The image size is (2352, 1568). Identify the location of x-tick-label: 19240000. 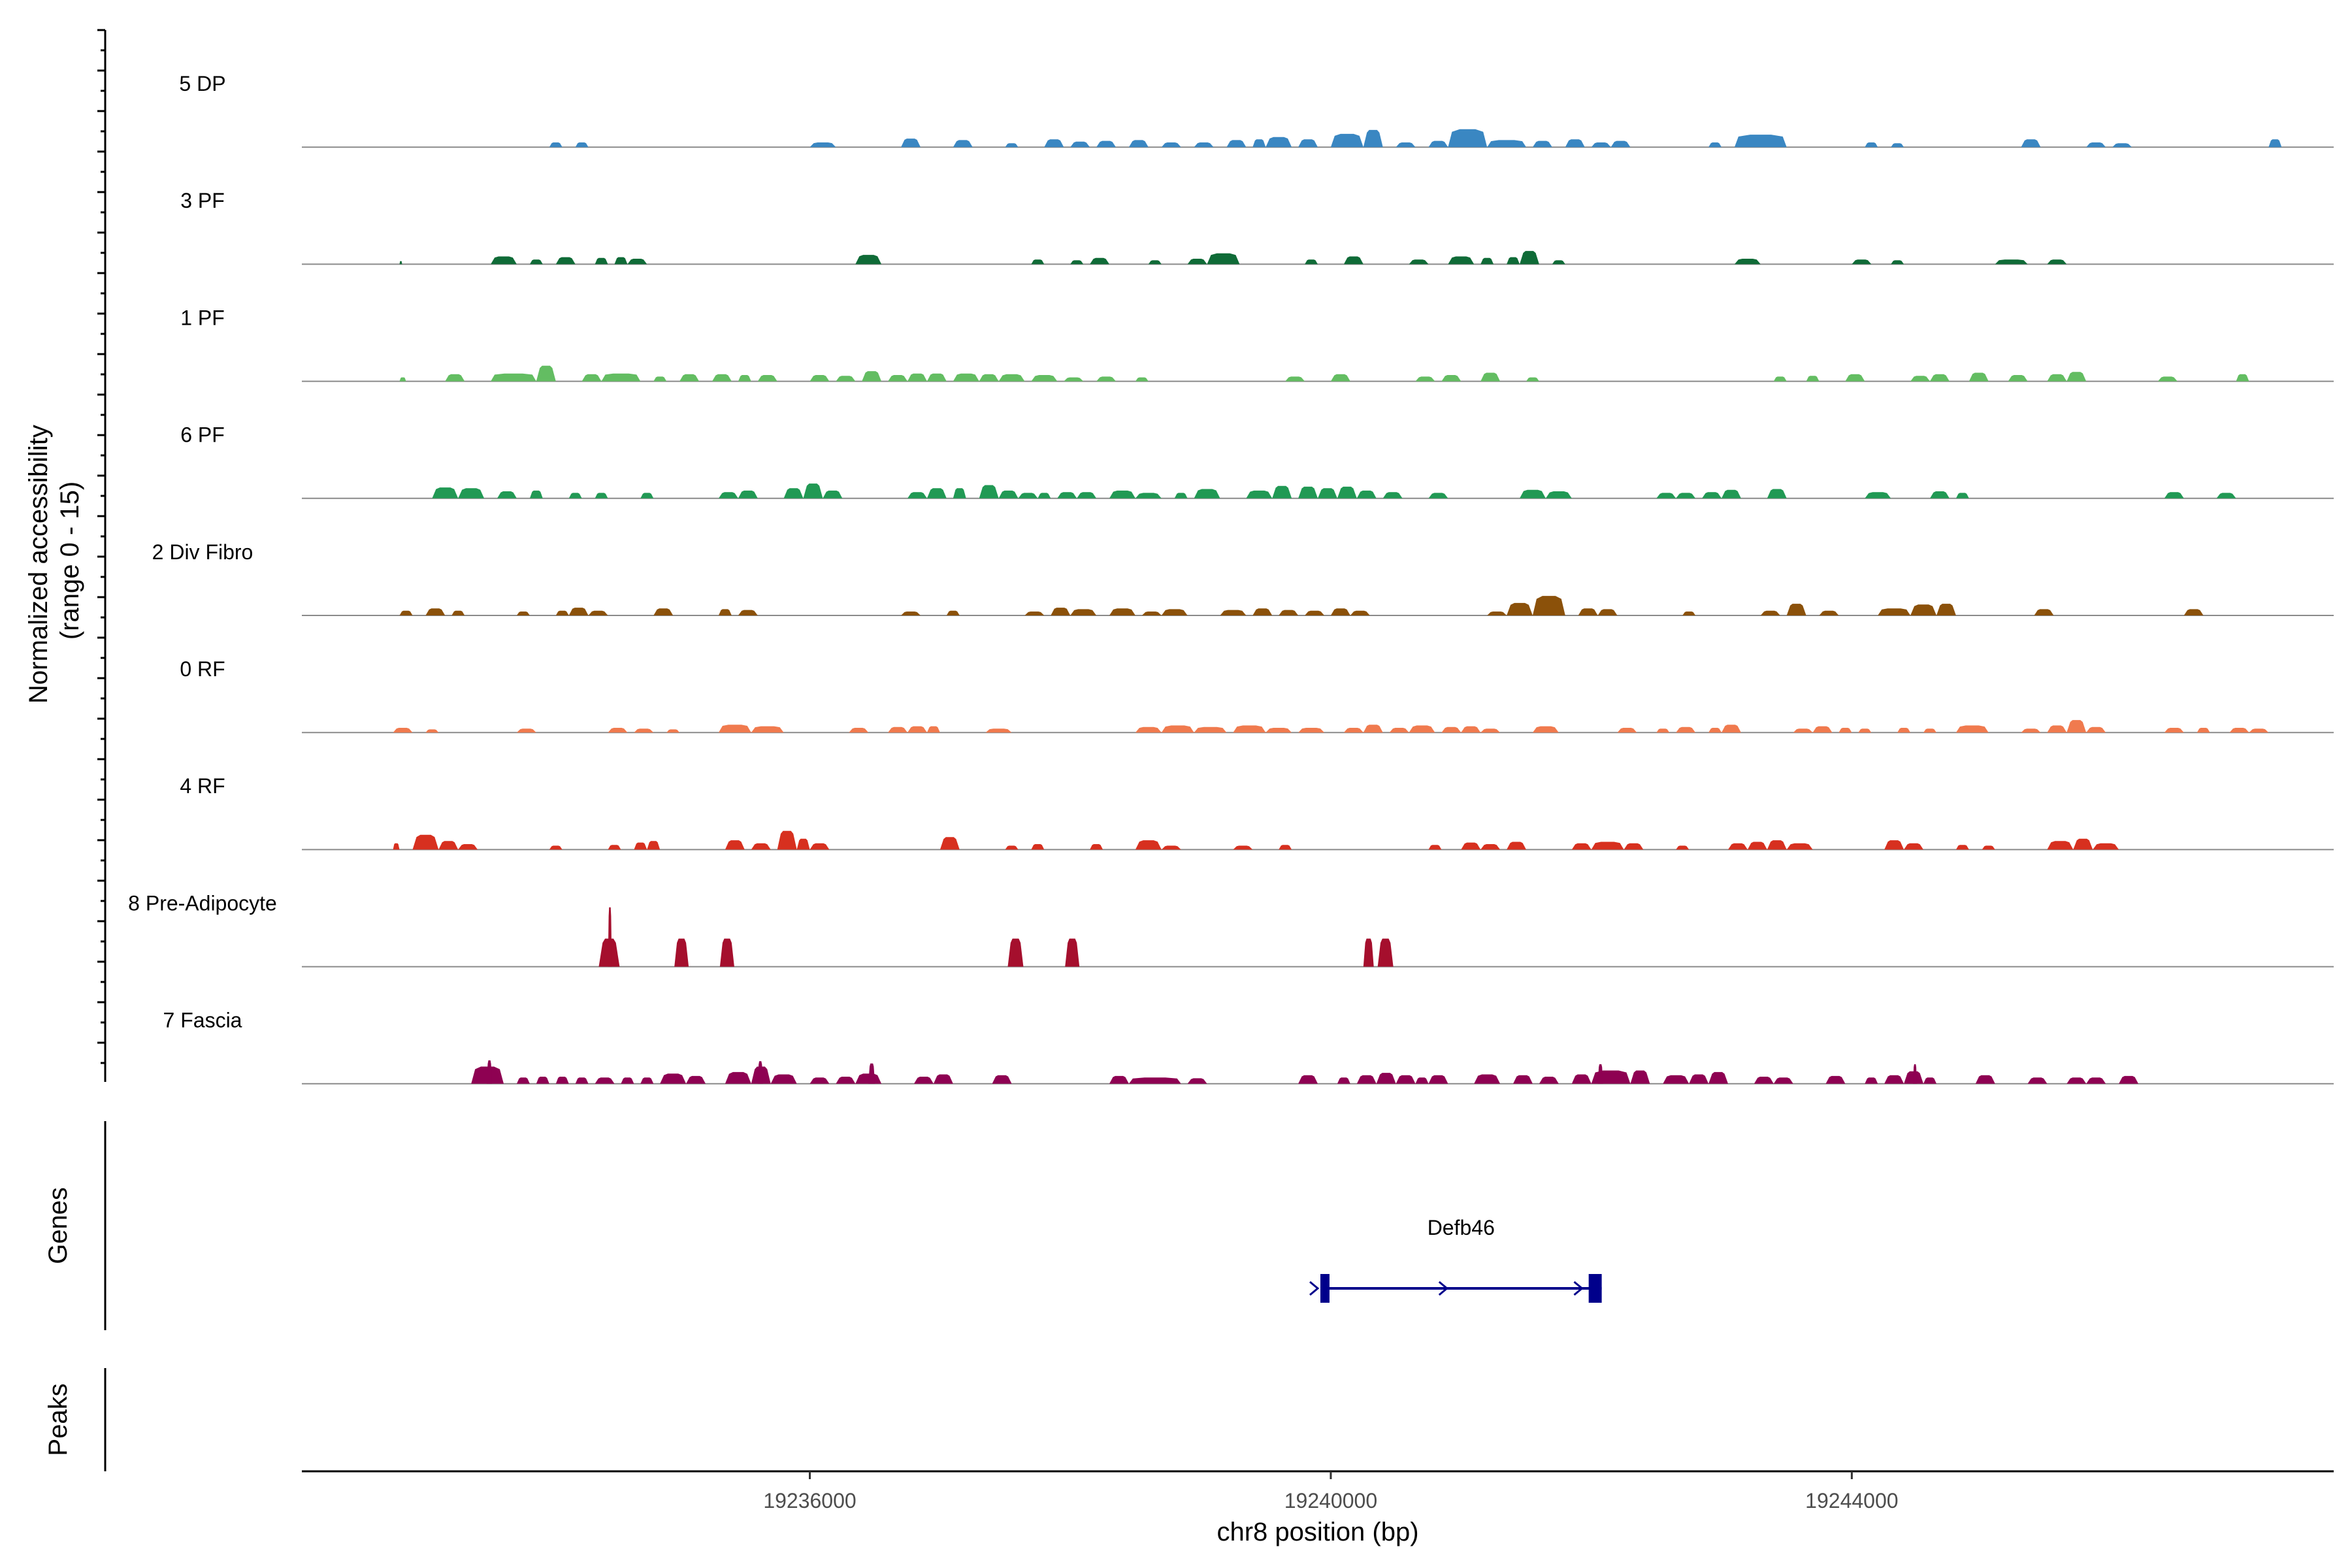
(1330, 1500).